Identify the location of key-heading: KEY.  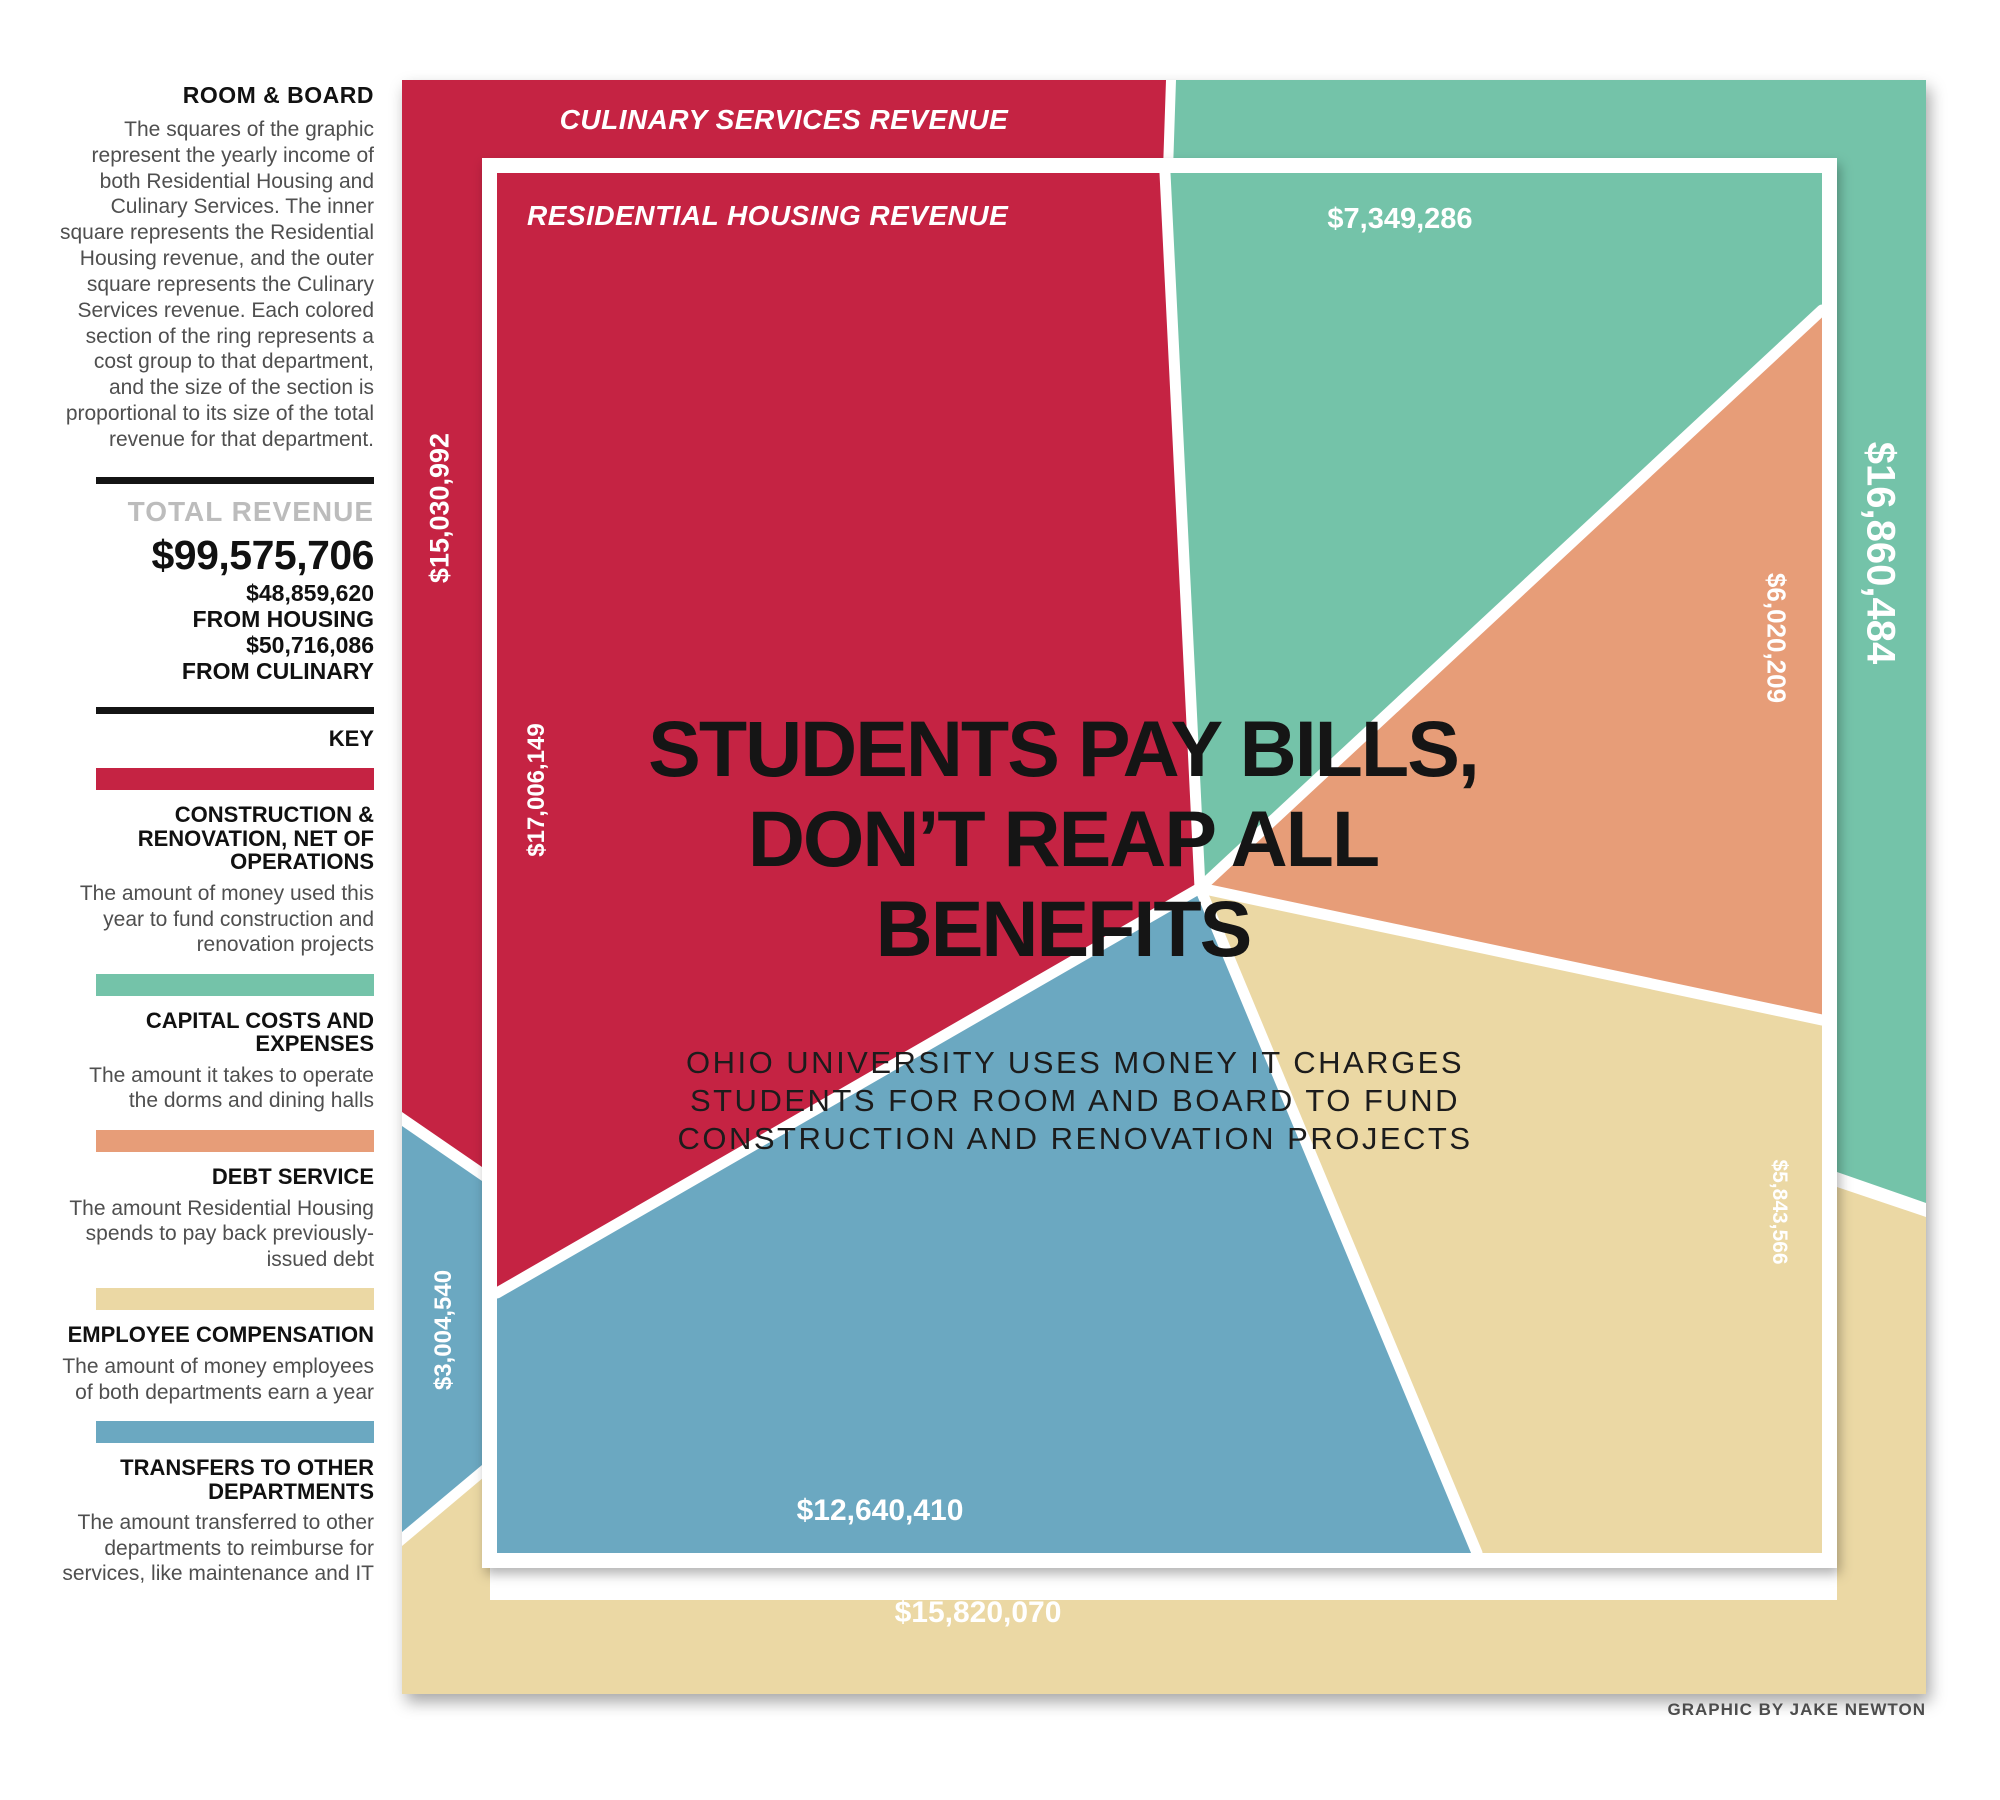
(351, 739).